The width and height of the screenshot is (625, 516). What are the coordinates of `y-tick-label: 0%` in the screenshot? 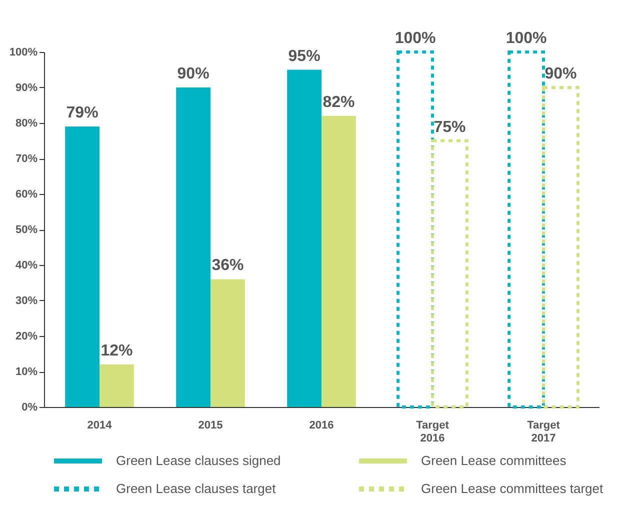 It's located at (30, 408).